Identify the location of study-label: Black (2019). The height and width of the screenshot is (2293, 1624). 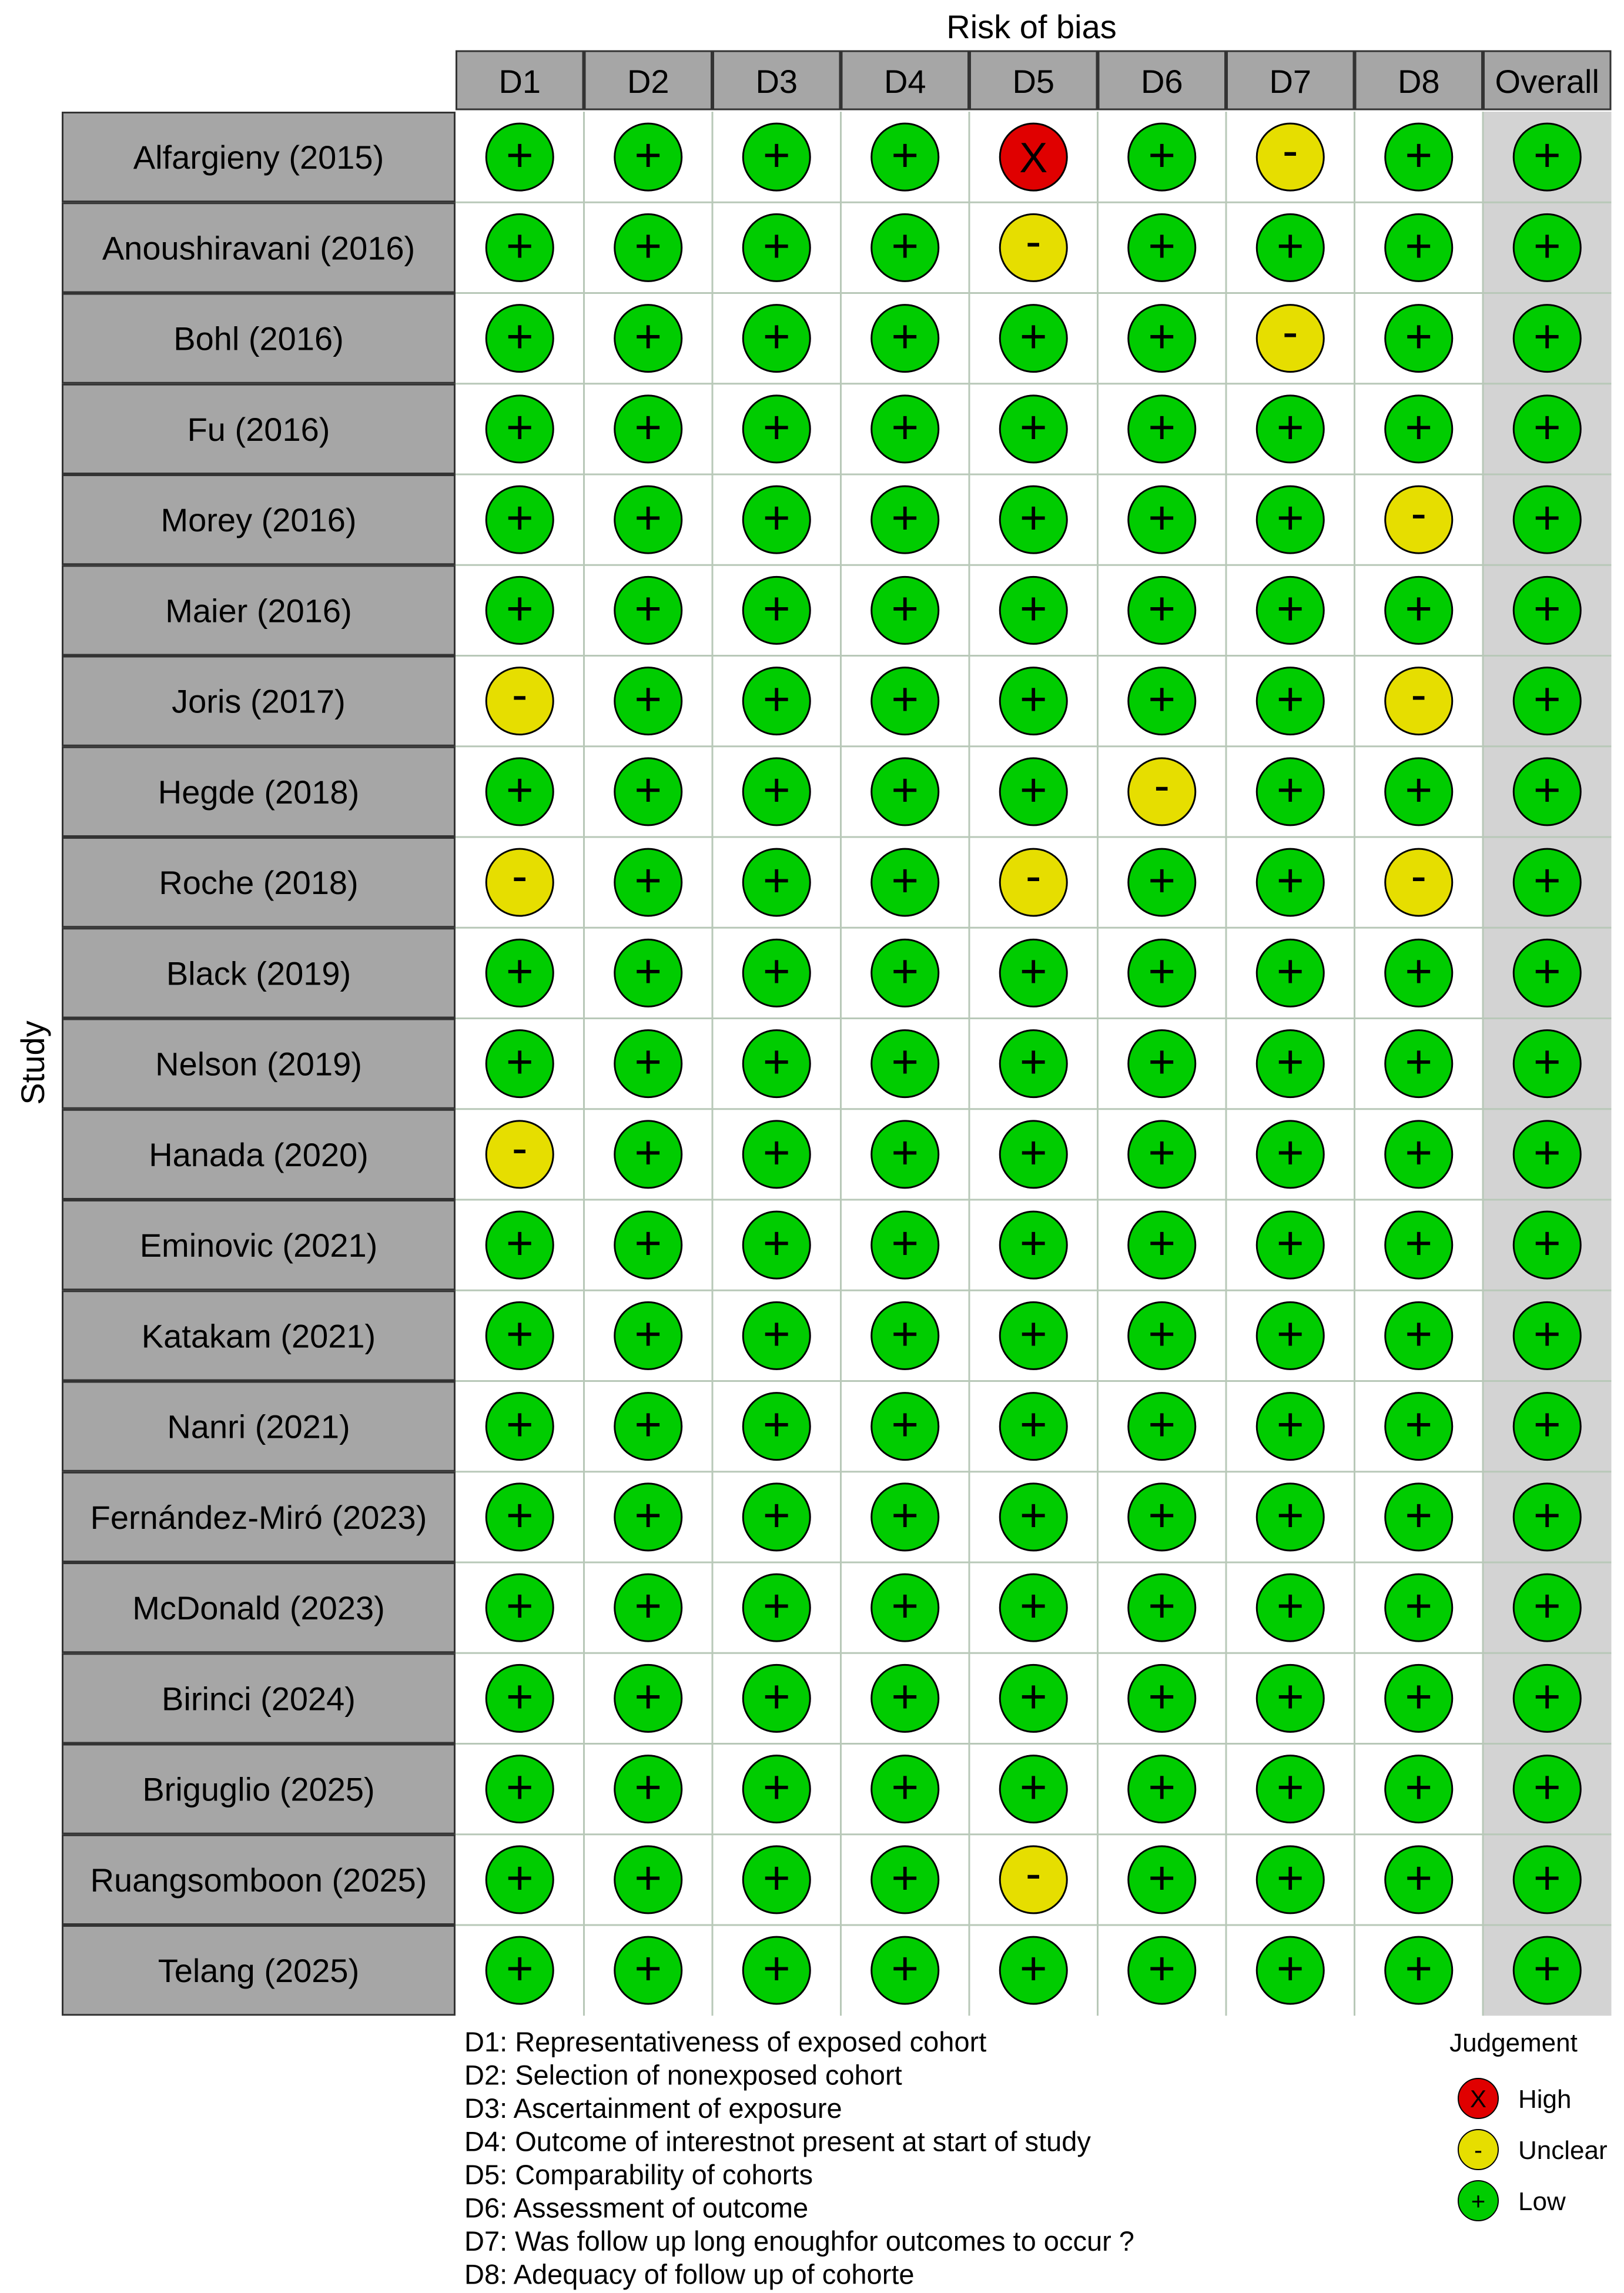
(259, 973).